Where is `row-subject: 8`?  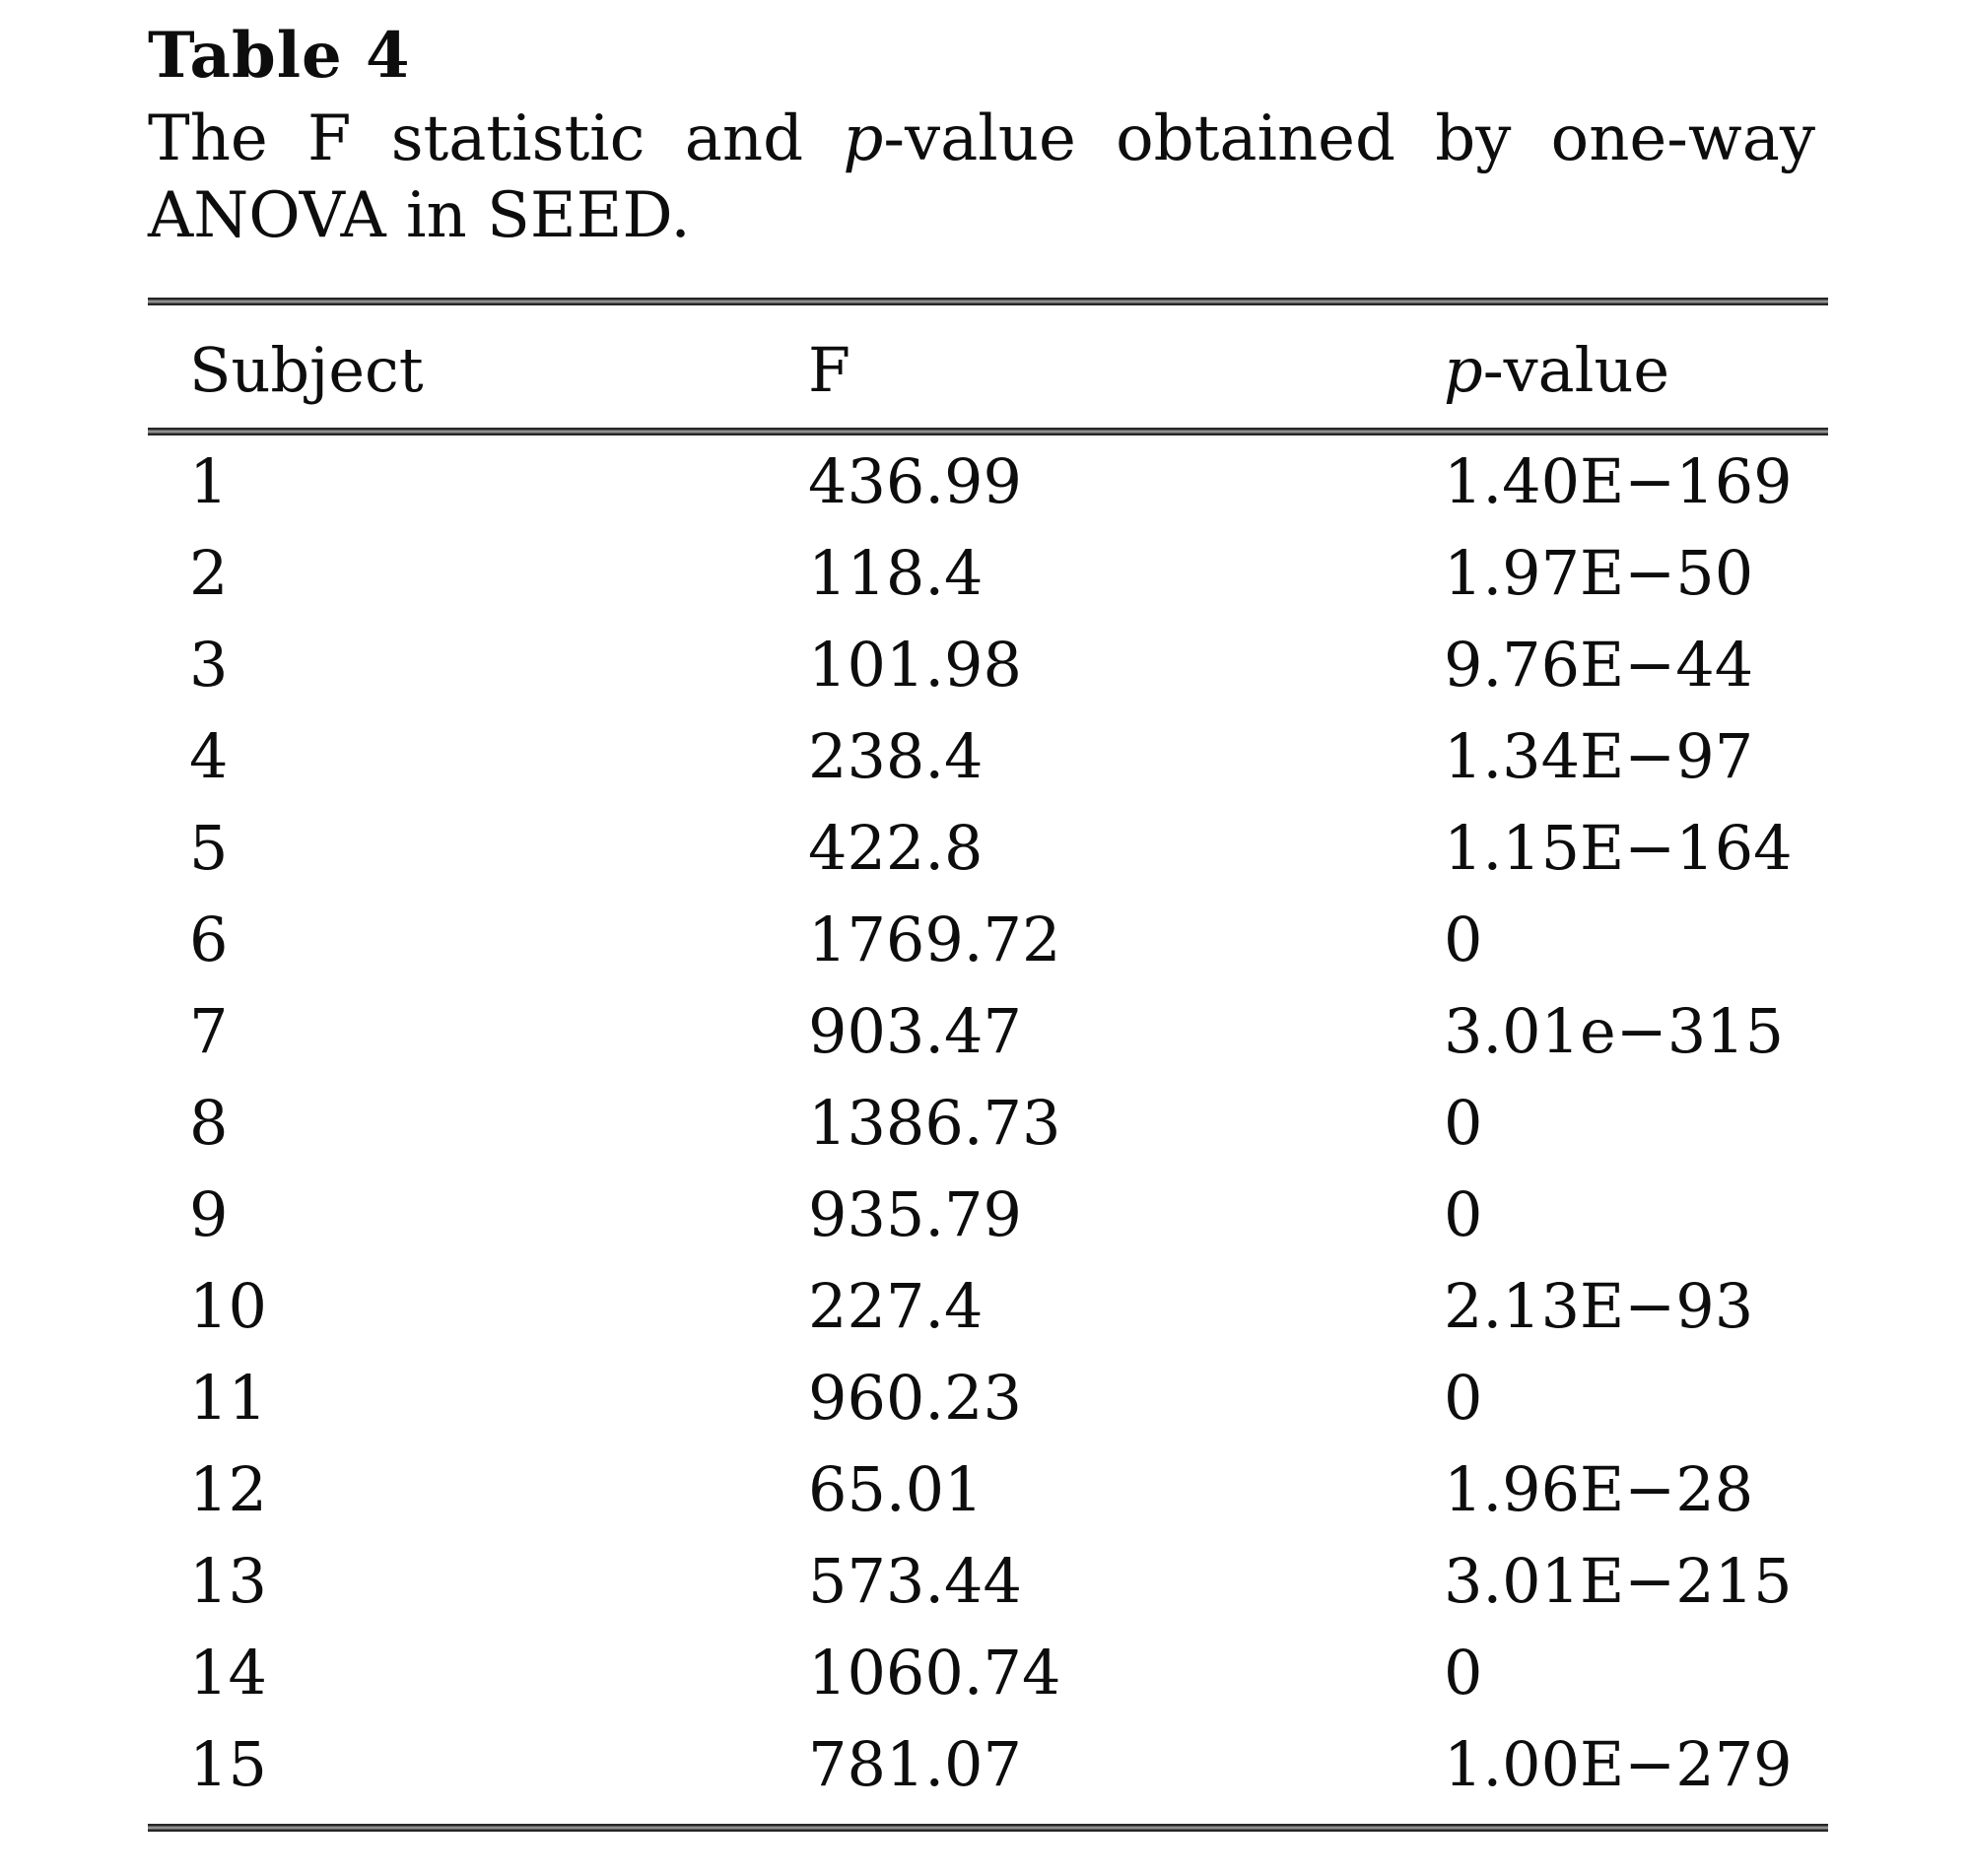
row-subject: 8 is located at coordinates (209, 1123).